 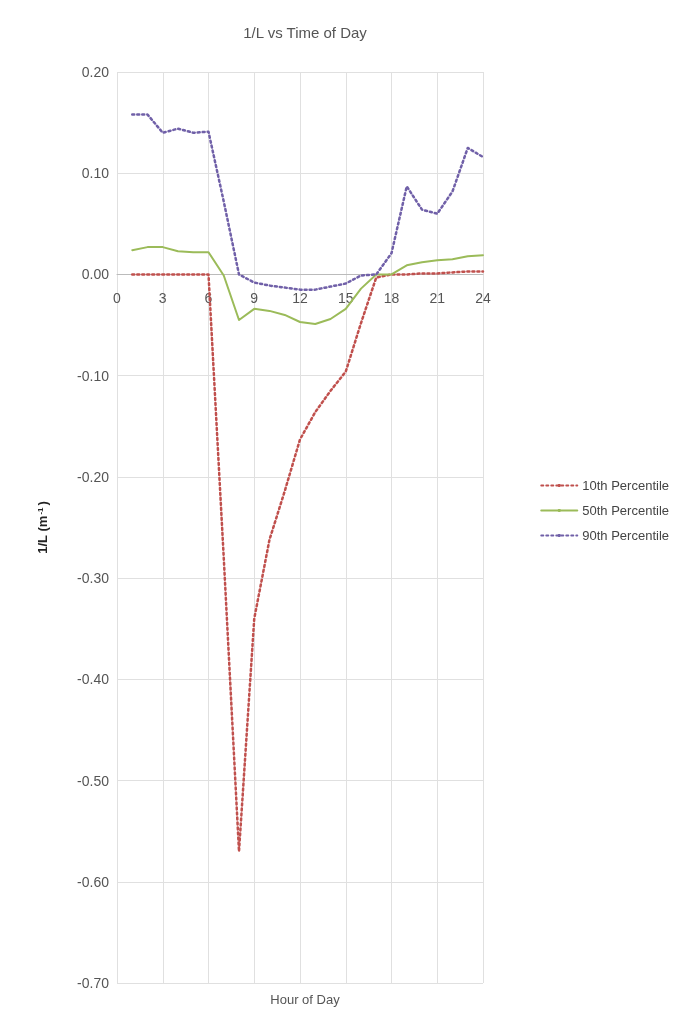 What do you see at coordinates (626, 485) in the screenshot?
I see `legend-label: 10th Percentile` at bounding box center [626, 485].